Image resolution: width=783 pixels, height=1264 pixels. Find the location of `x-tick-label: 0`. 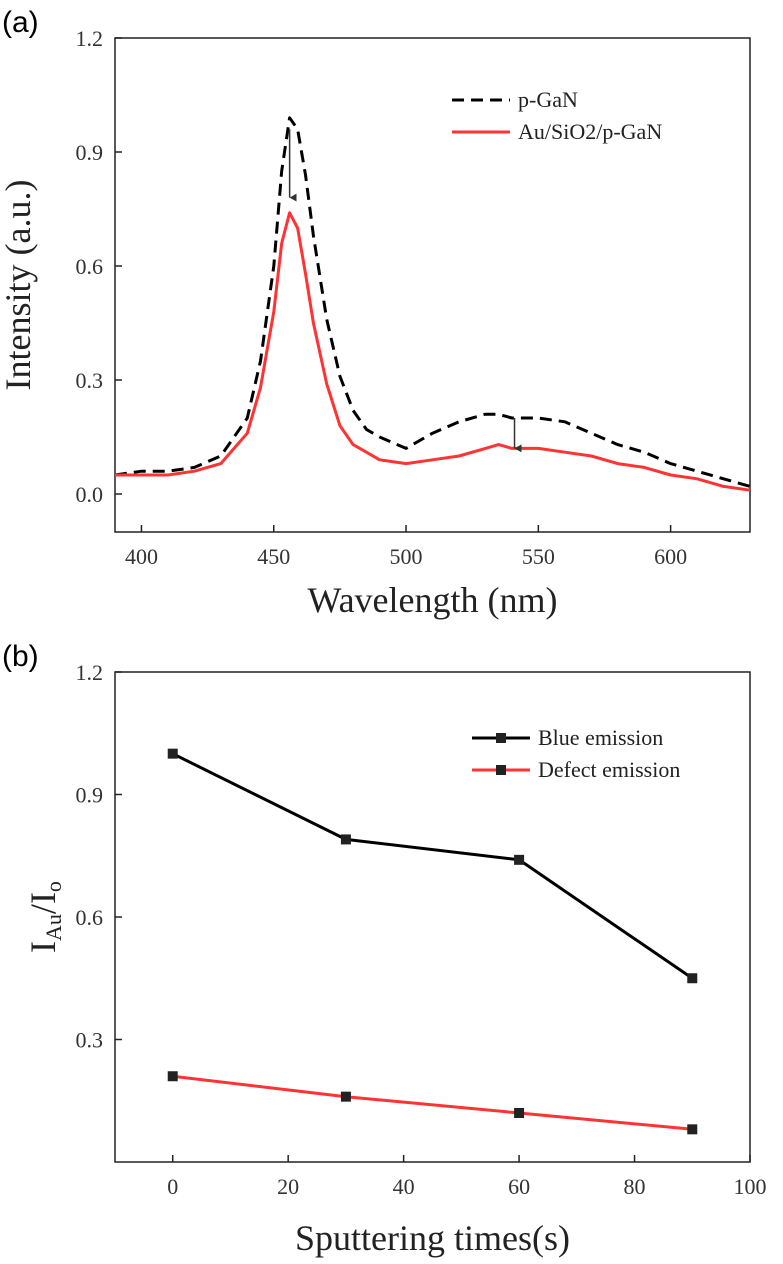

x-tick-label: 0 is located at coordinates (172, 1186).